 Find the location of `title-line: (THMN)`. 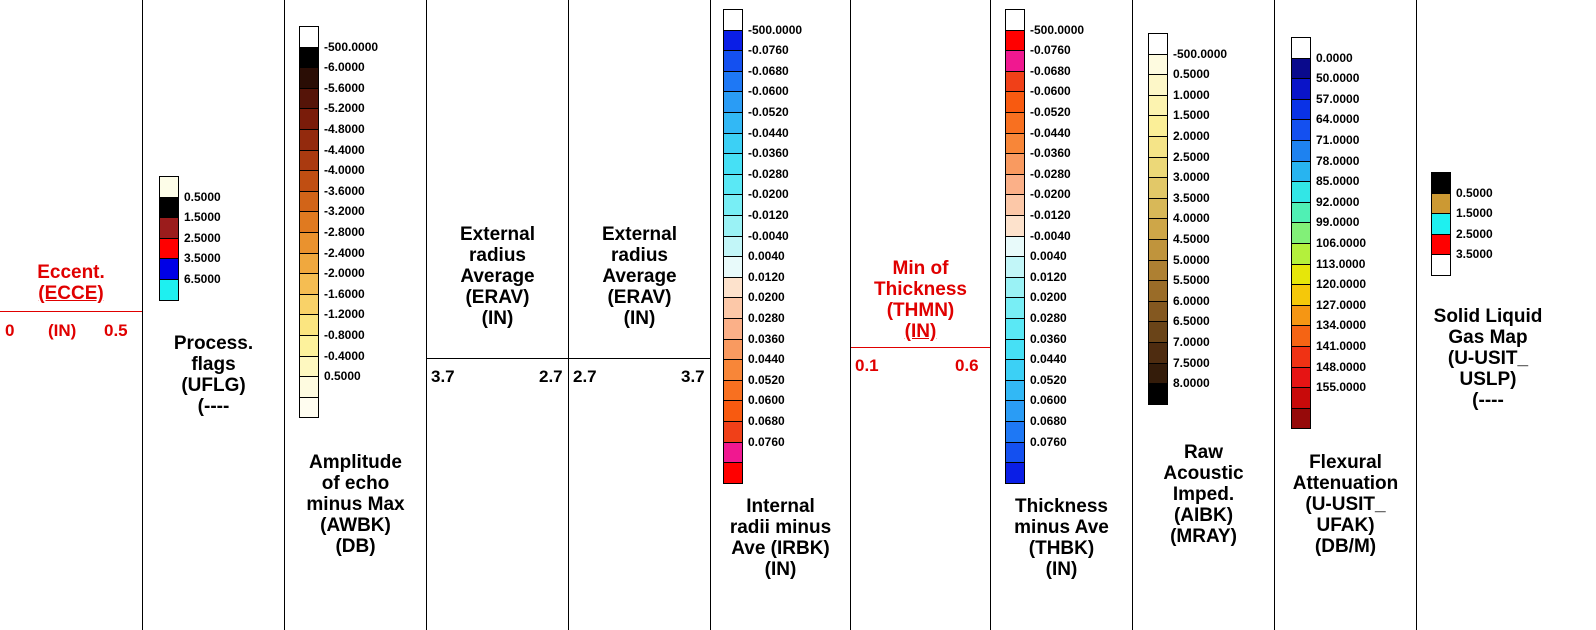

title-line: (THMN) is located at coordinates (920, 310).